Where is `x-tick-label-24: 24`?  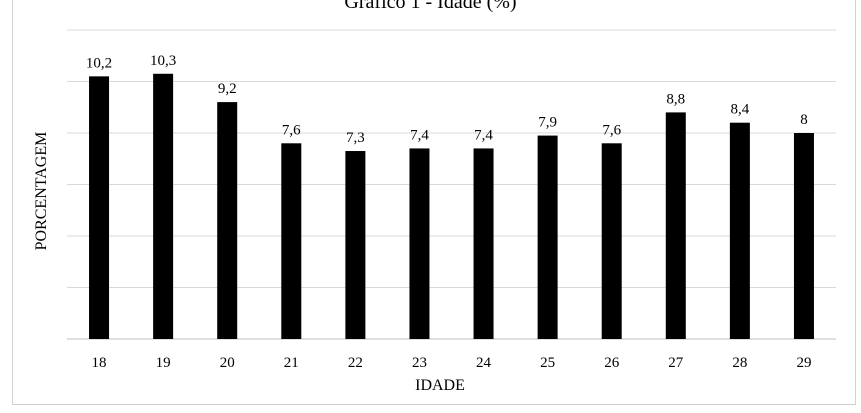
x-tick-label-24: 24 is located at coordinates (484, 363).